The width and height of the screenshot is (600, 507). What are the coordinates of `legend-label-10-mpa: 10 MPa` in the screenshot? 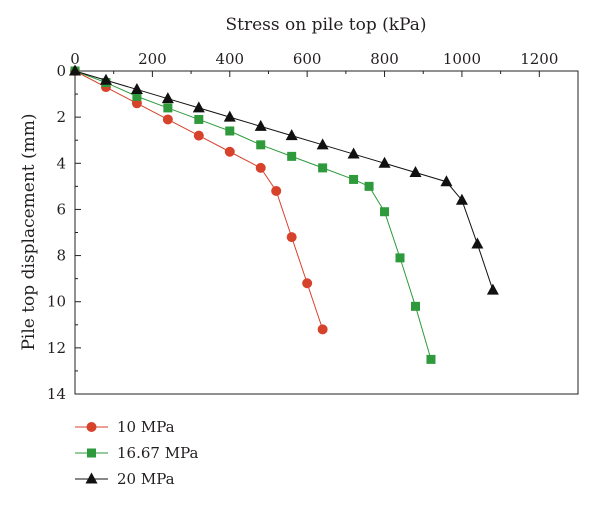 It's located at (146, 427).